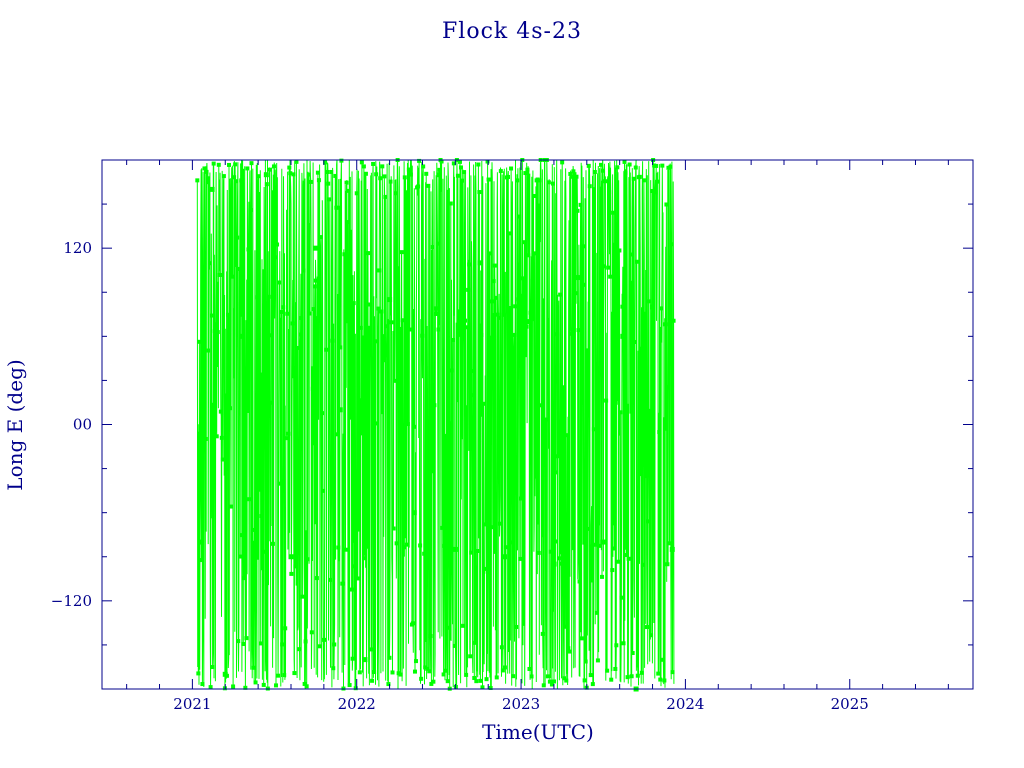 Image resolution: width=1024 pixels, height=768 pixels. Describe the element at coordinates (82, 425) in the screenshot. I see `y-tick-label: 00` at that location.